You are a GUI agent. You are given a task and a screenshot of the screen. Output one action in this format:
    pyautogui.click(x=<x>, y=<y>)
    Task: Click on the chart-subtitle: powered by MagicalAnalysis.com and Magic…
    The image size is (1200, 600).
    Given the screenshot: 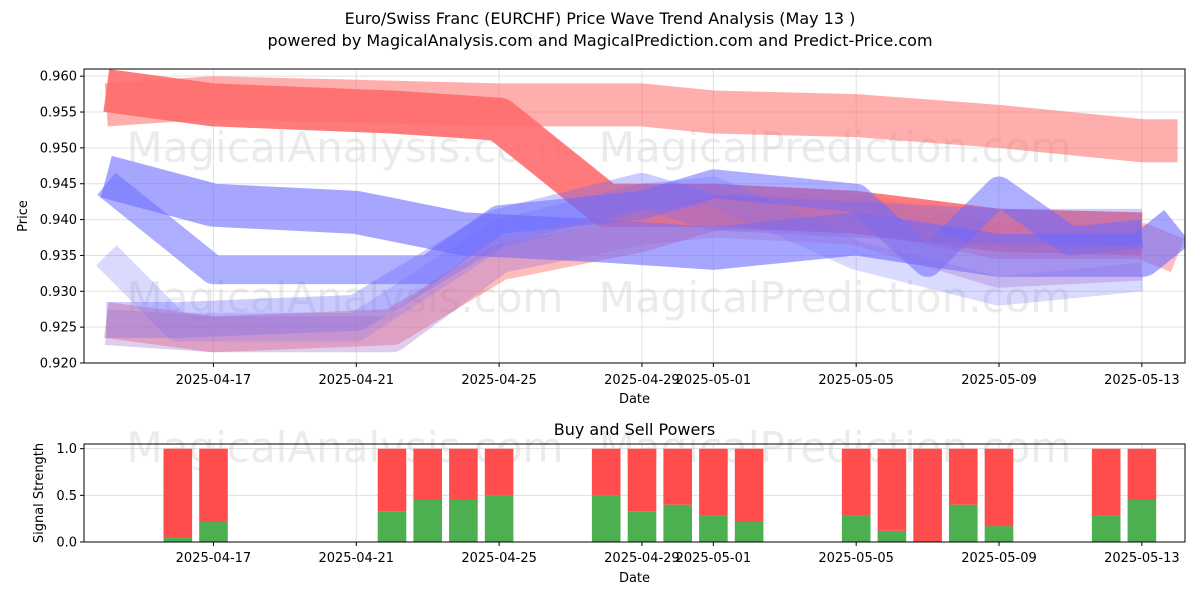 What is the action you would take?
    pyautogui.click(x=600, y=40)
    